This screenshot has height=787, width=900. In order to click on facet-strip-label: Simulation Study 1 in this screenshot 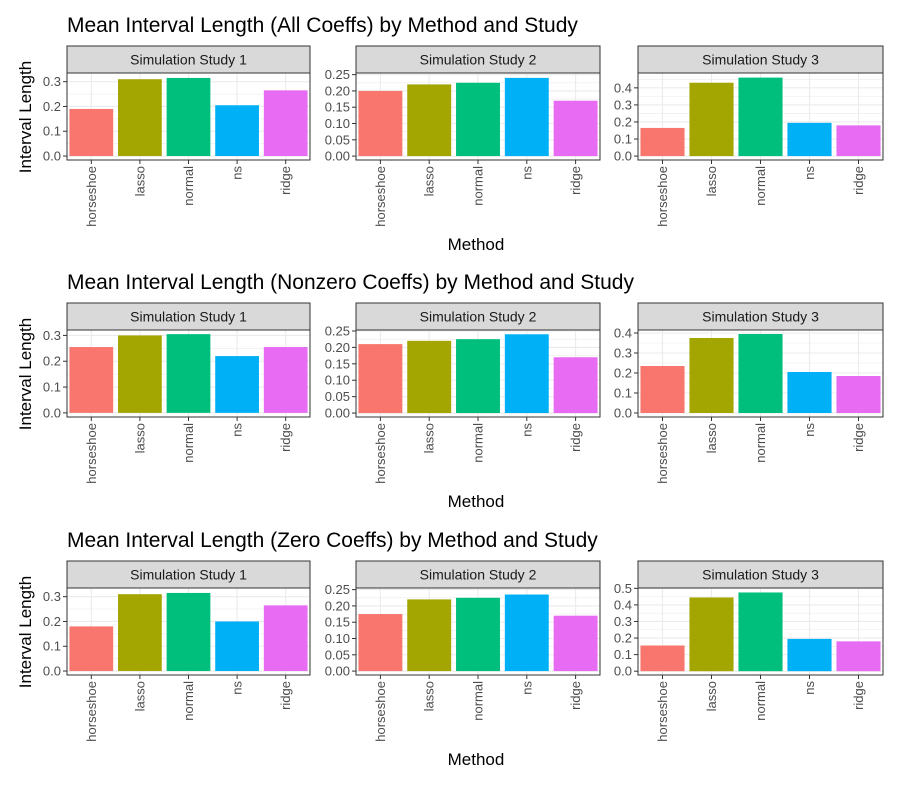, I will do `click(188, 317)`.